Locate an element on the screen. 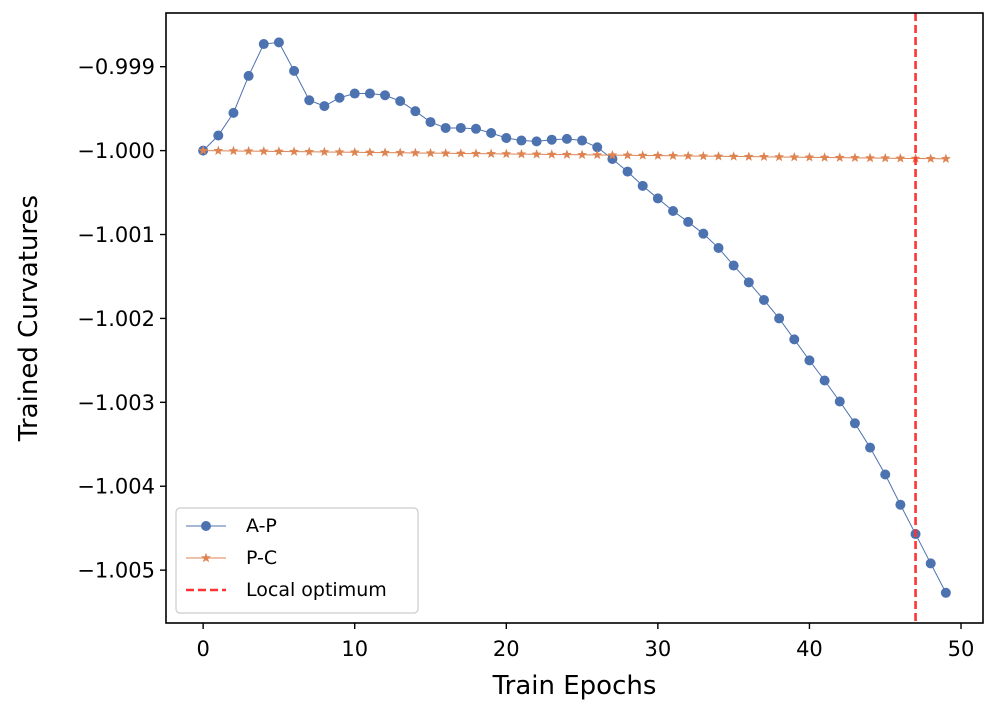 The height and width of the screenshot is (713, 996). legend-box is located at coordinates (297, 560).